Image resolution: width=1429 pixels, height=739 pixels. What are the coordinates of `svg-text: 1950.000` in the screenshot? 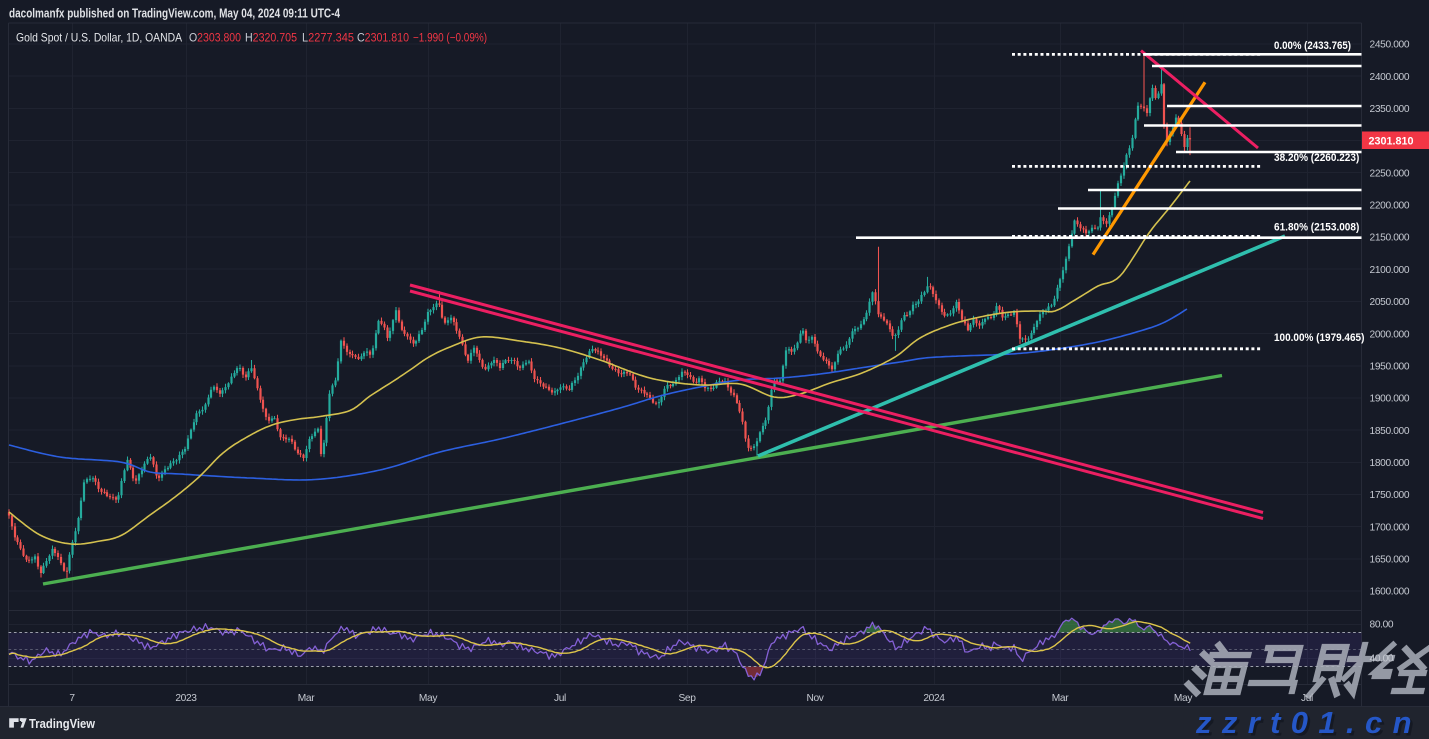 It's located at (1390, 366).